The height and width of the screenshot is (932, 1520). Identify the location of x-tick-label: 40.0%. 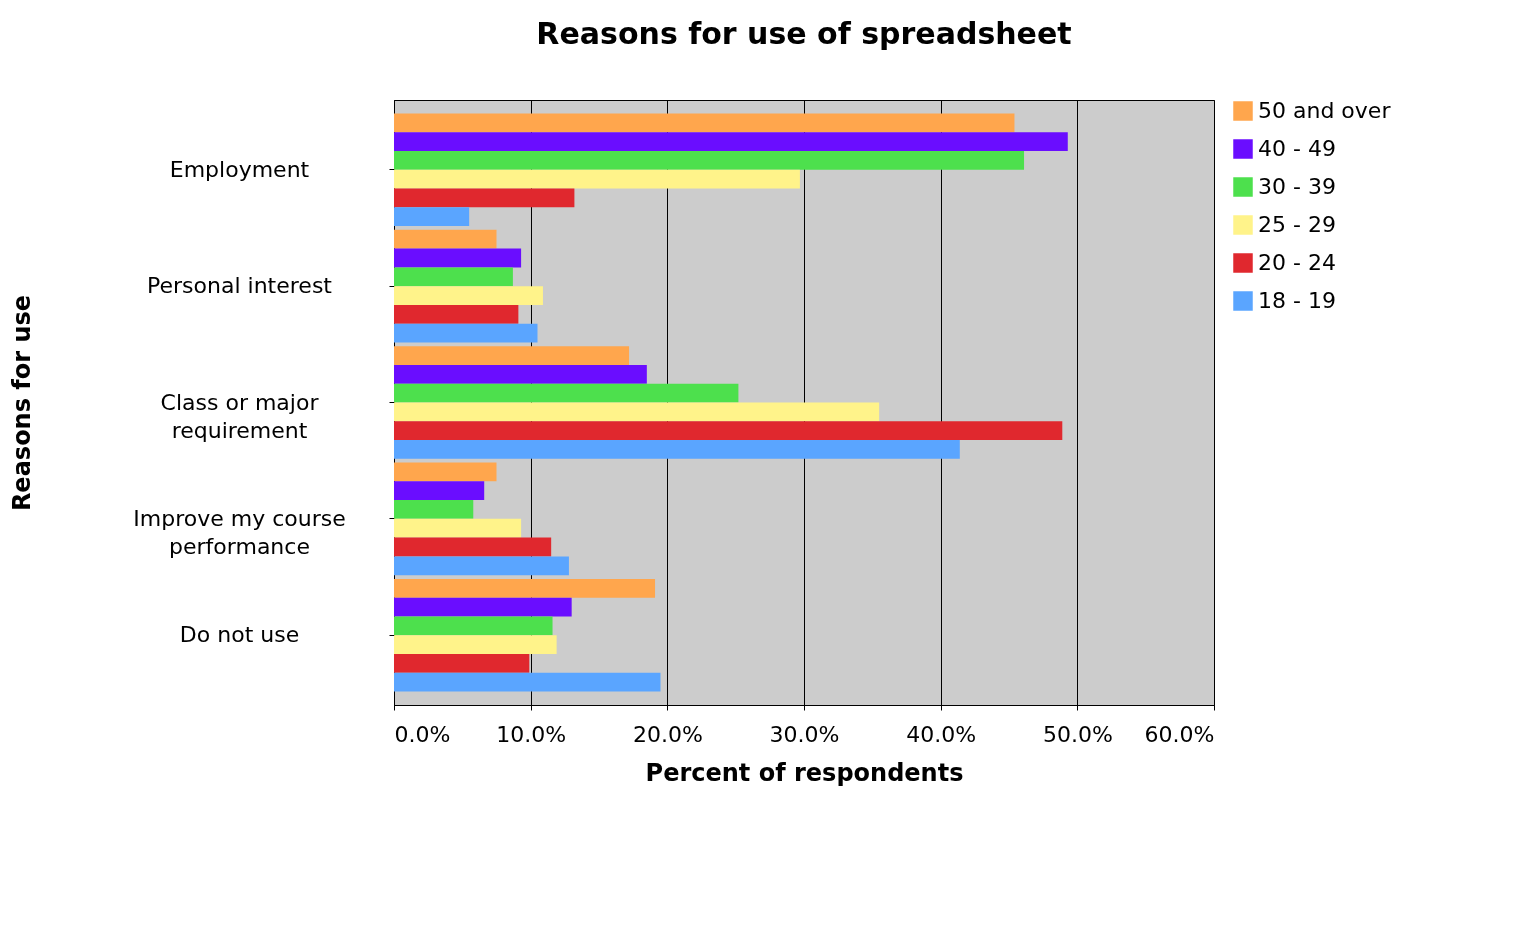
(941, 734).